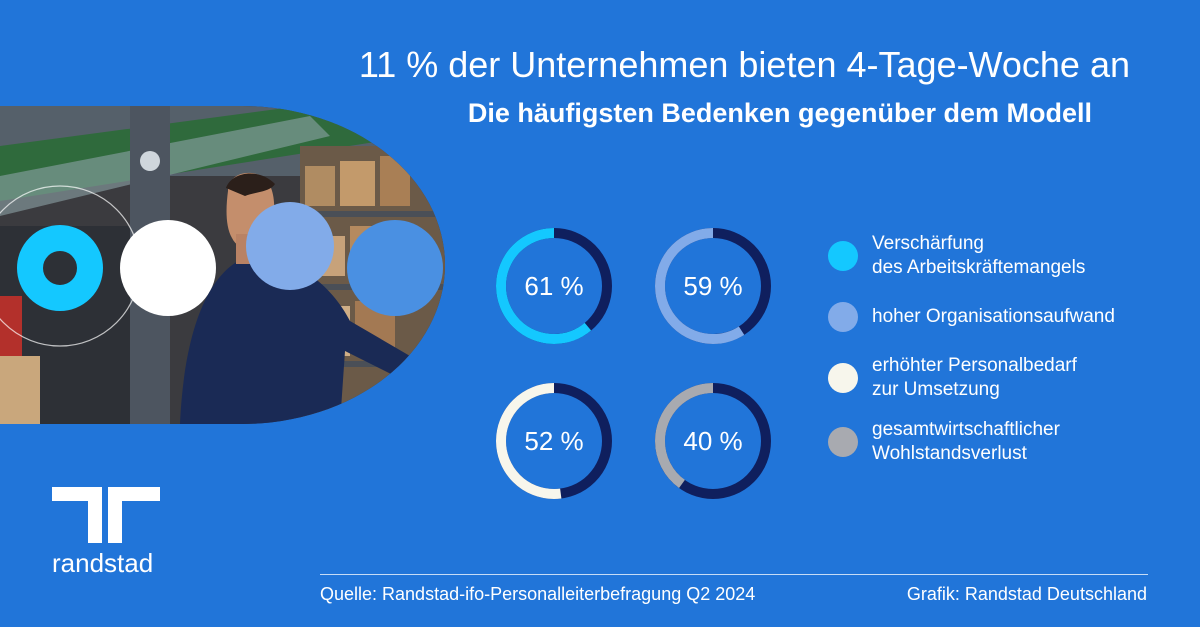 This screenshot has height=627, width=1200. I want to click on legend-label: gesamtwirtschaftlicher Wohlstandsverlust, so click(966, 441).